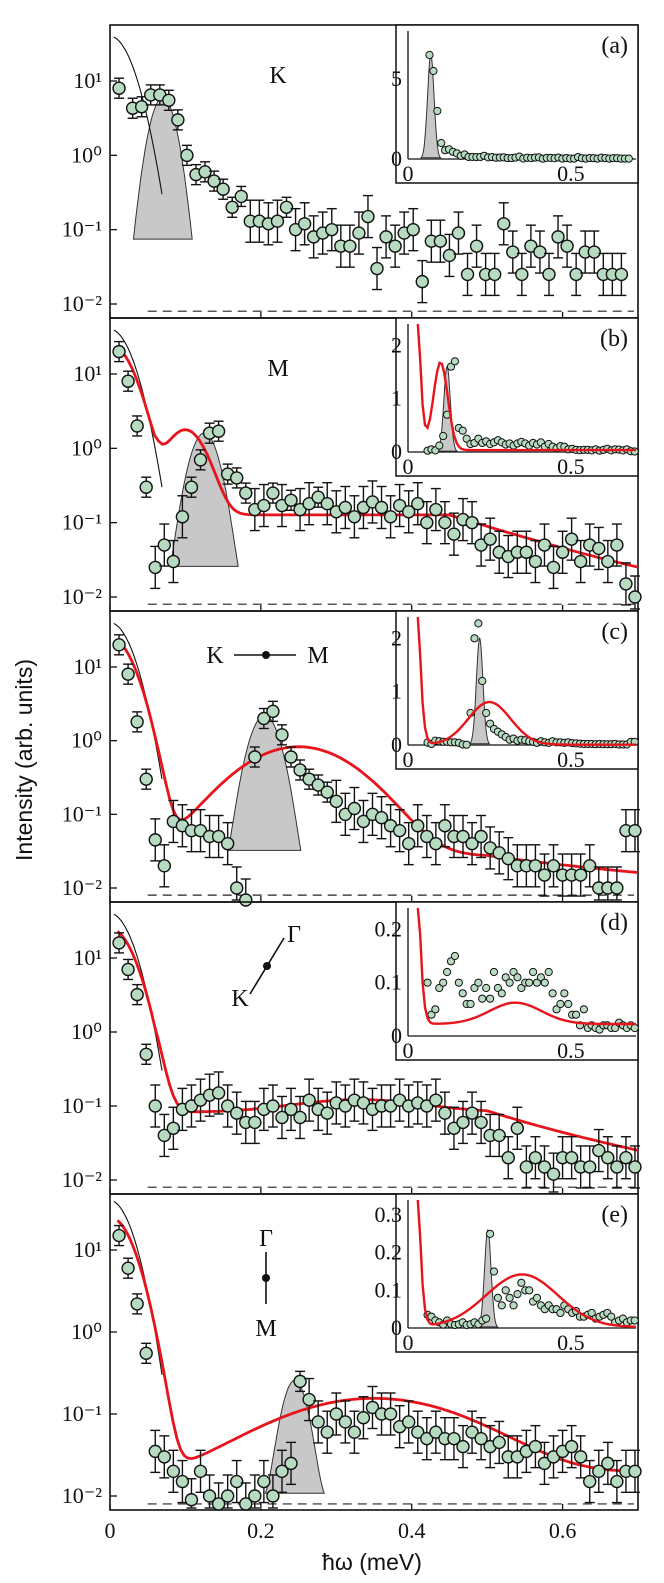  I want to click on inset-panel-label: (d), so click(614, 923).